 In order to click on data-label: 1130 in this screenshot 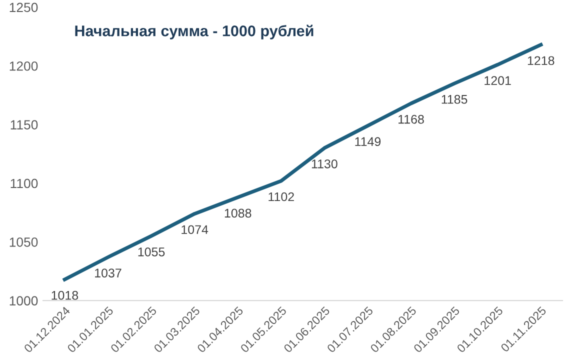, I will do `click(325, 163)`.